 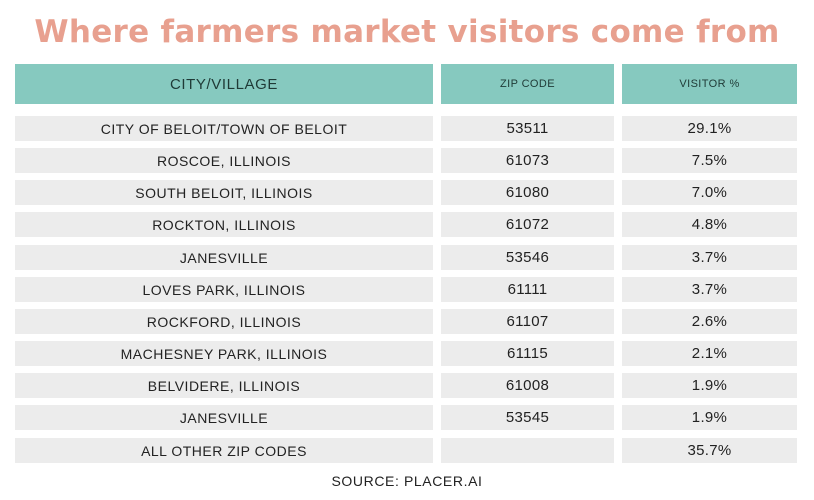 I want to click on source-caption: SOURCE: PLACER.AI, so click(x=407, y=481).